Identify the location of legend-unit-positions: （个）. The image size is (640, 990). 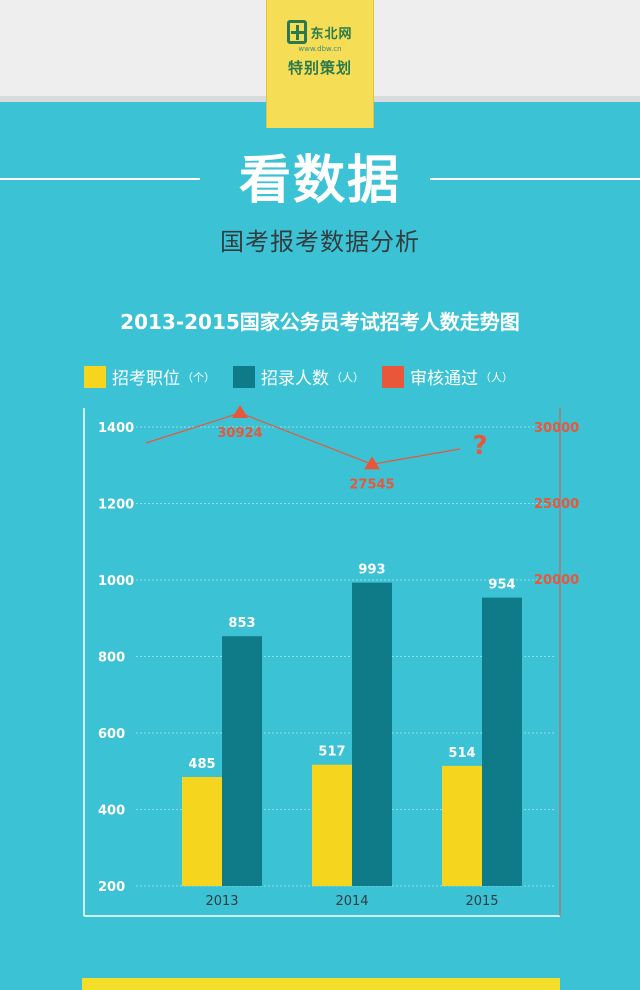
(198, 377).